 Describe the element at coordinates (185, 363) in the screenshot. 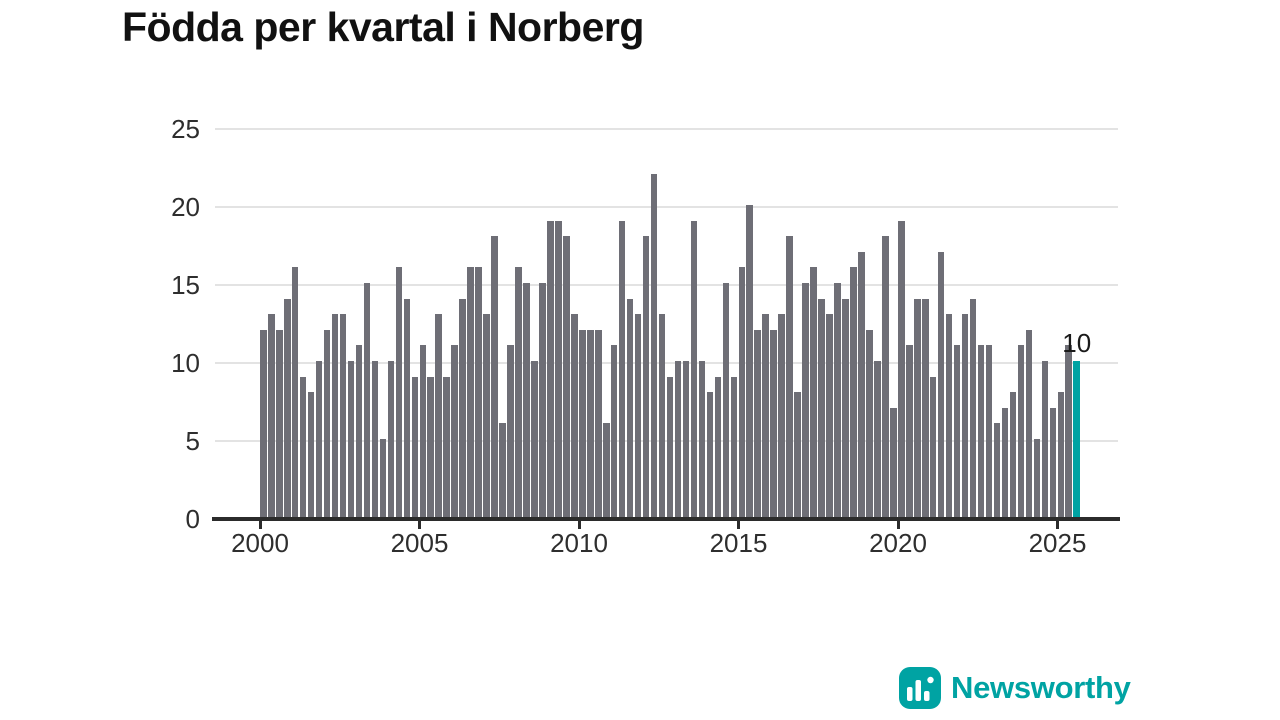

I see `y-tick-label-10: 10` at that location.